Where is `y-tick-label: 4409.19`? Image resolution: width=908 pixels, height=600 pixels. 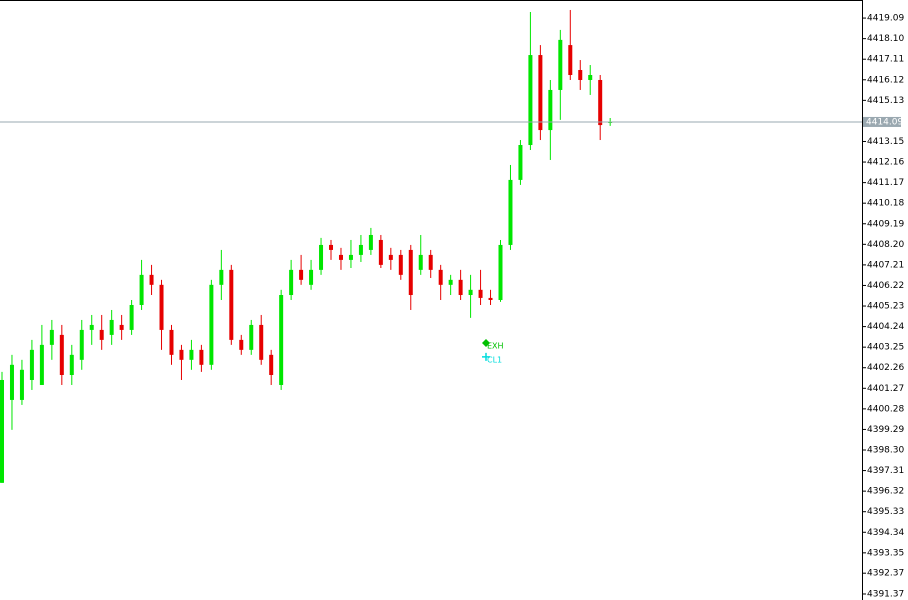
y-tick-label: 4409.19 is located at coordinates (885, 224).